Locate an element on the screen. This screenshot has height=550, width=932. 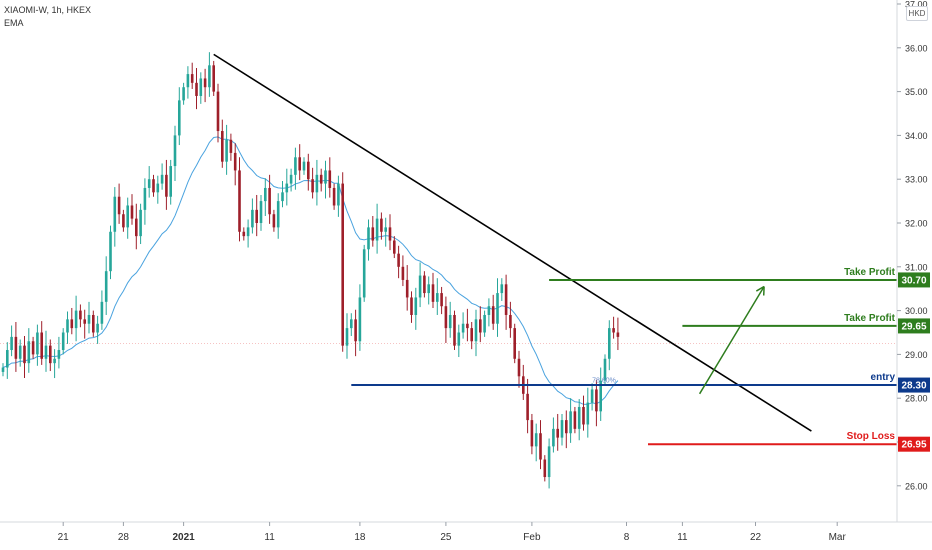
price-tick-label: 33.00 is located at coordinates (916, 180).